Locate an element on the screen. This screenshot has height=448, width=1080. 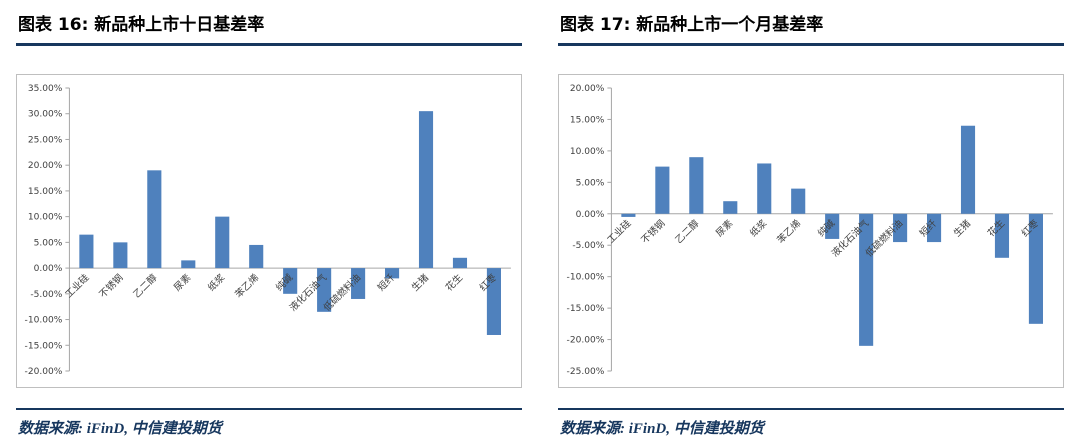
y-tick-label: -25.00% is located at coordinates (586, 372).